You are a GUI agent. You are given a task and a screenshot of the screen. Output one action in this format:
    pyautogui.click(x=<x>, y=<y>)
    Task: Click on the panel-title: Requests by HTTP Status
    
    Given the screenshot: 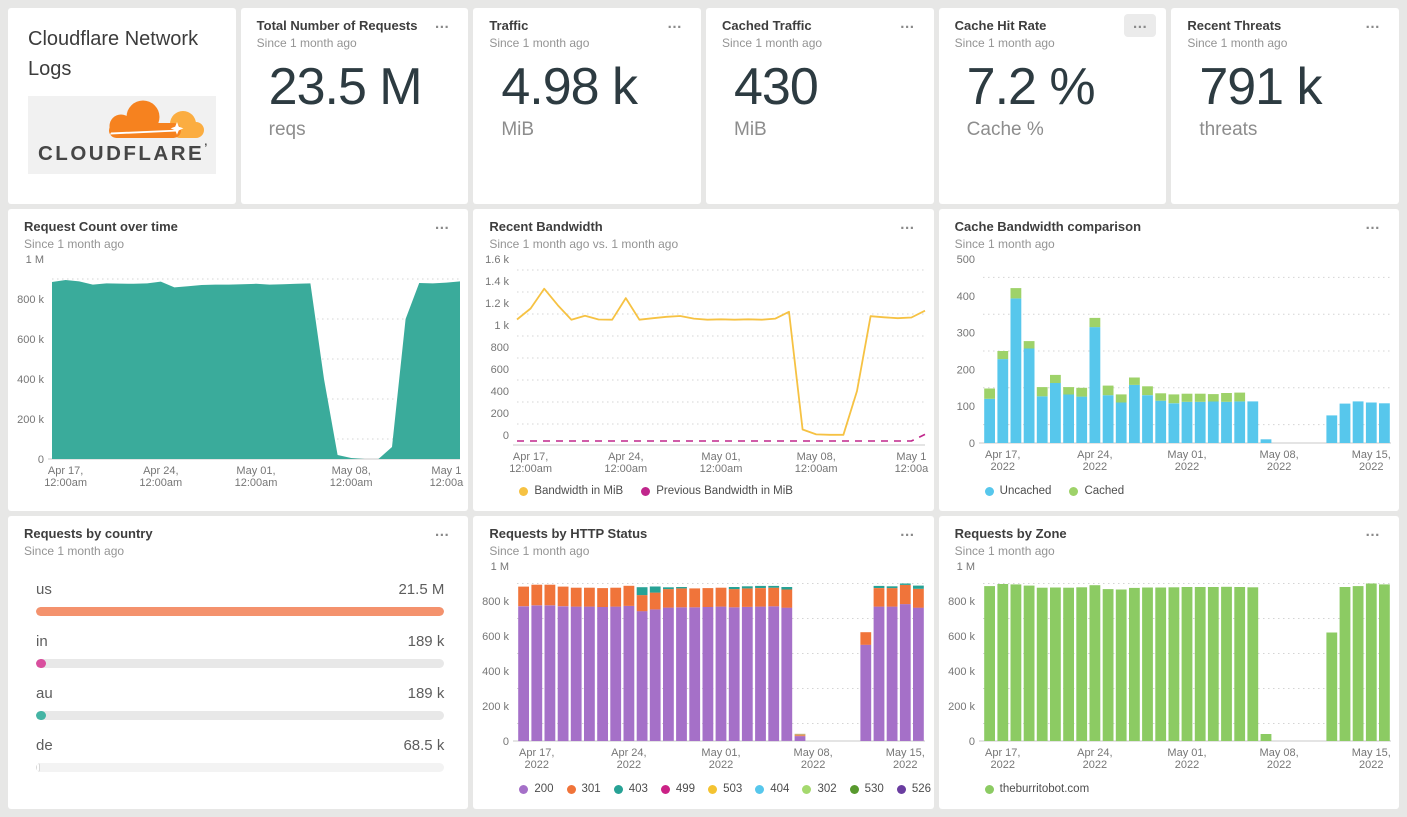 What is the action you would take?
    pyautogui.click(x=568, y=533)
    